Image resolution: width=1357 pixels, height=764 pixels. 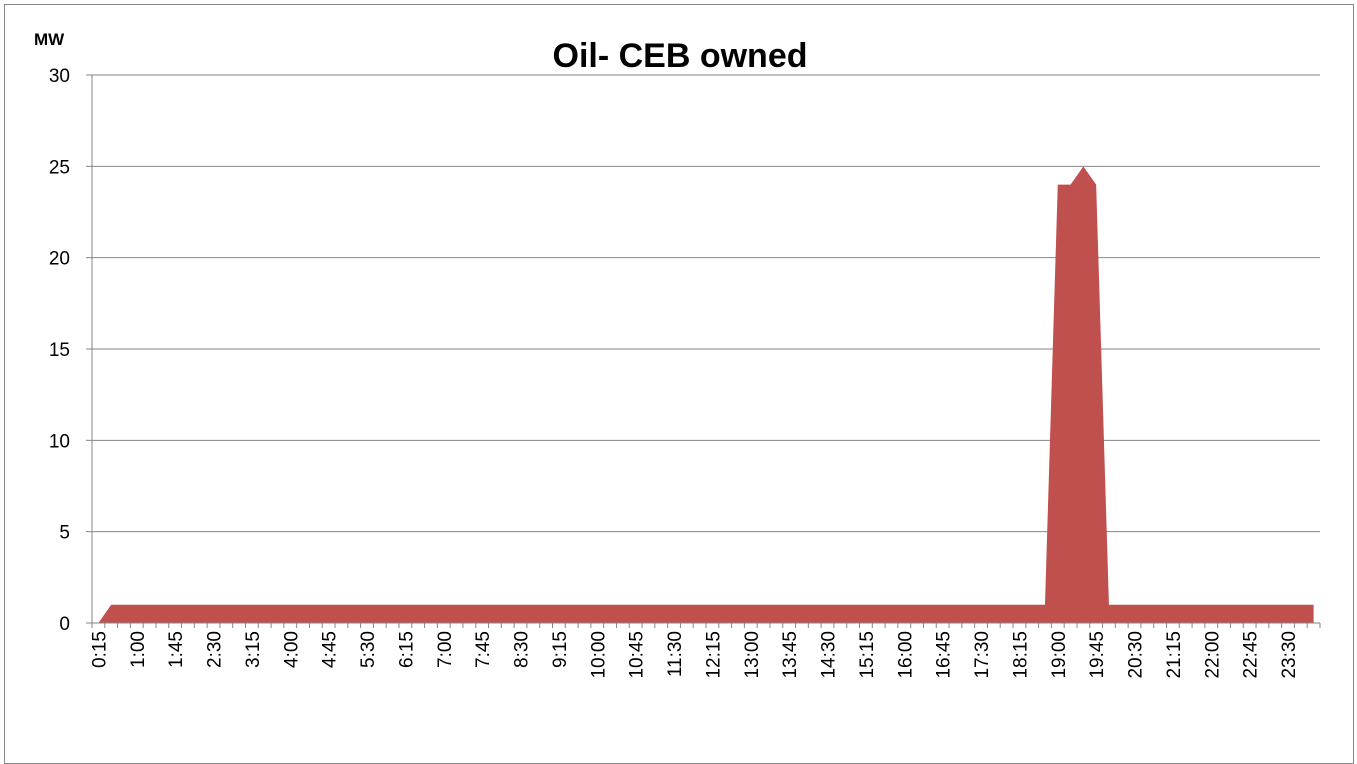 What do you see at coordinates (637, 655) in the screenshot?
I see `x-tick-label: 10:45` at bounding box center [637, 655].